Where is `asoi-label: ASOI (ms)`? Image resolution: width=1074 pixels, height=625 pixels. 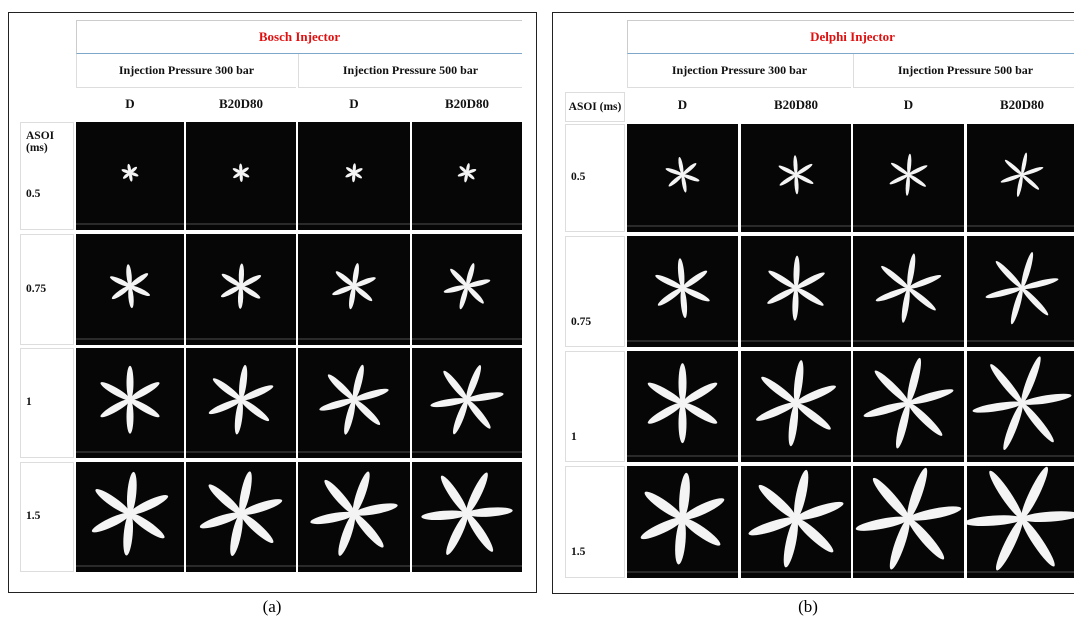
asoi-label: ASOI (ms) is located at coordinates (40, 142).